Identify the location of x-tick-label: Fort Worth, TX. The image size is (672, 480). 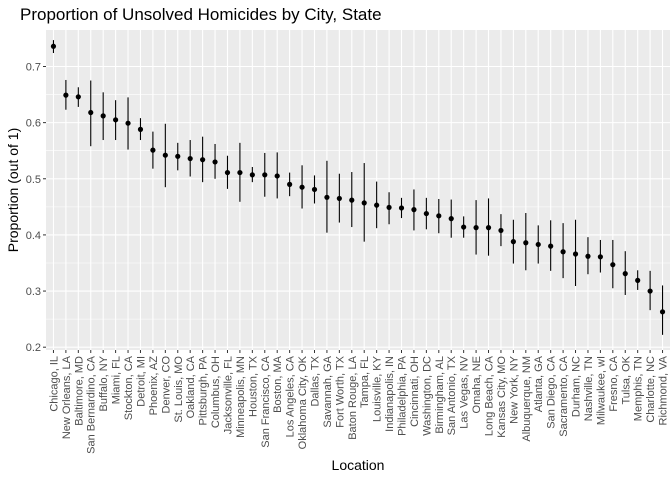
(340, 391).